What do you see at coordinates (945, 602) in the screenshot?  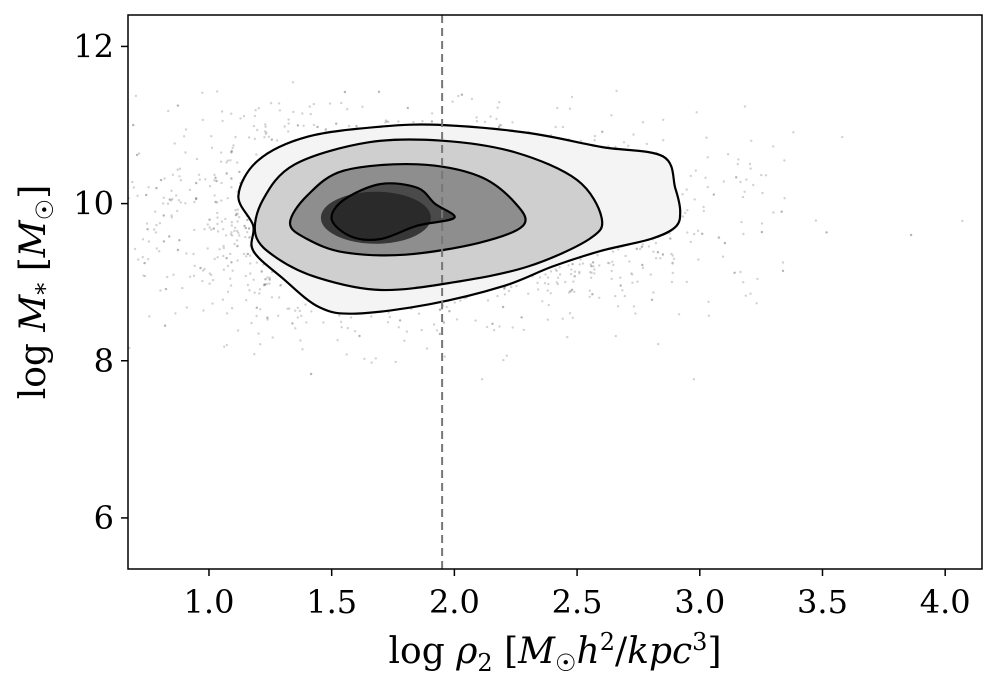 I see `x-tick-label: 4.0` at bounding box center [945, 602].